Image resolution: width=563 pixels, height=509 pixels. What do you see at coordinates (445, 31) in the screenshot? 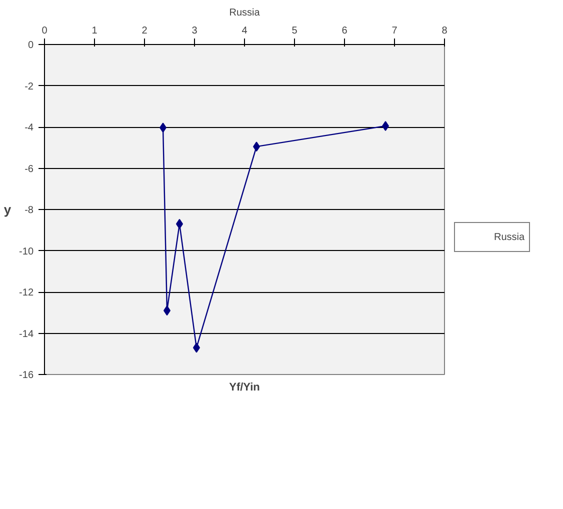
I see `x-tick-label: 8` at bounding box center [445, 31].